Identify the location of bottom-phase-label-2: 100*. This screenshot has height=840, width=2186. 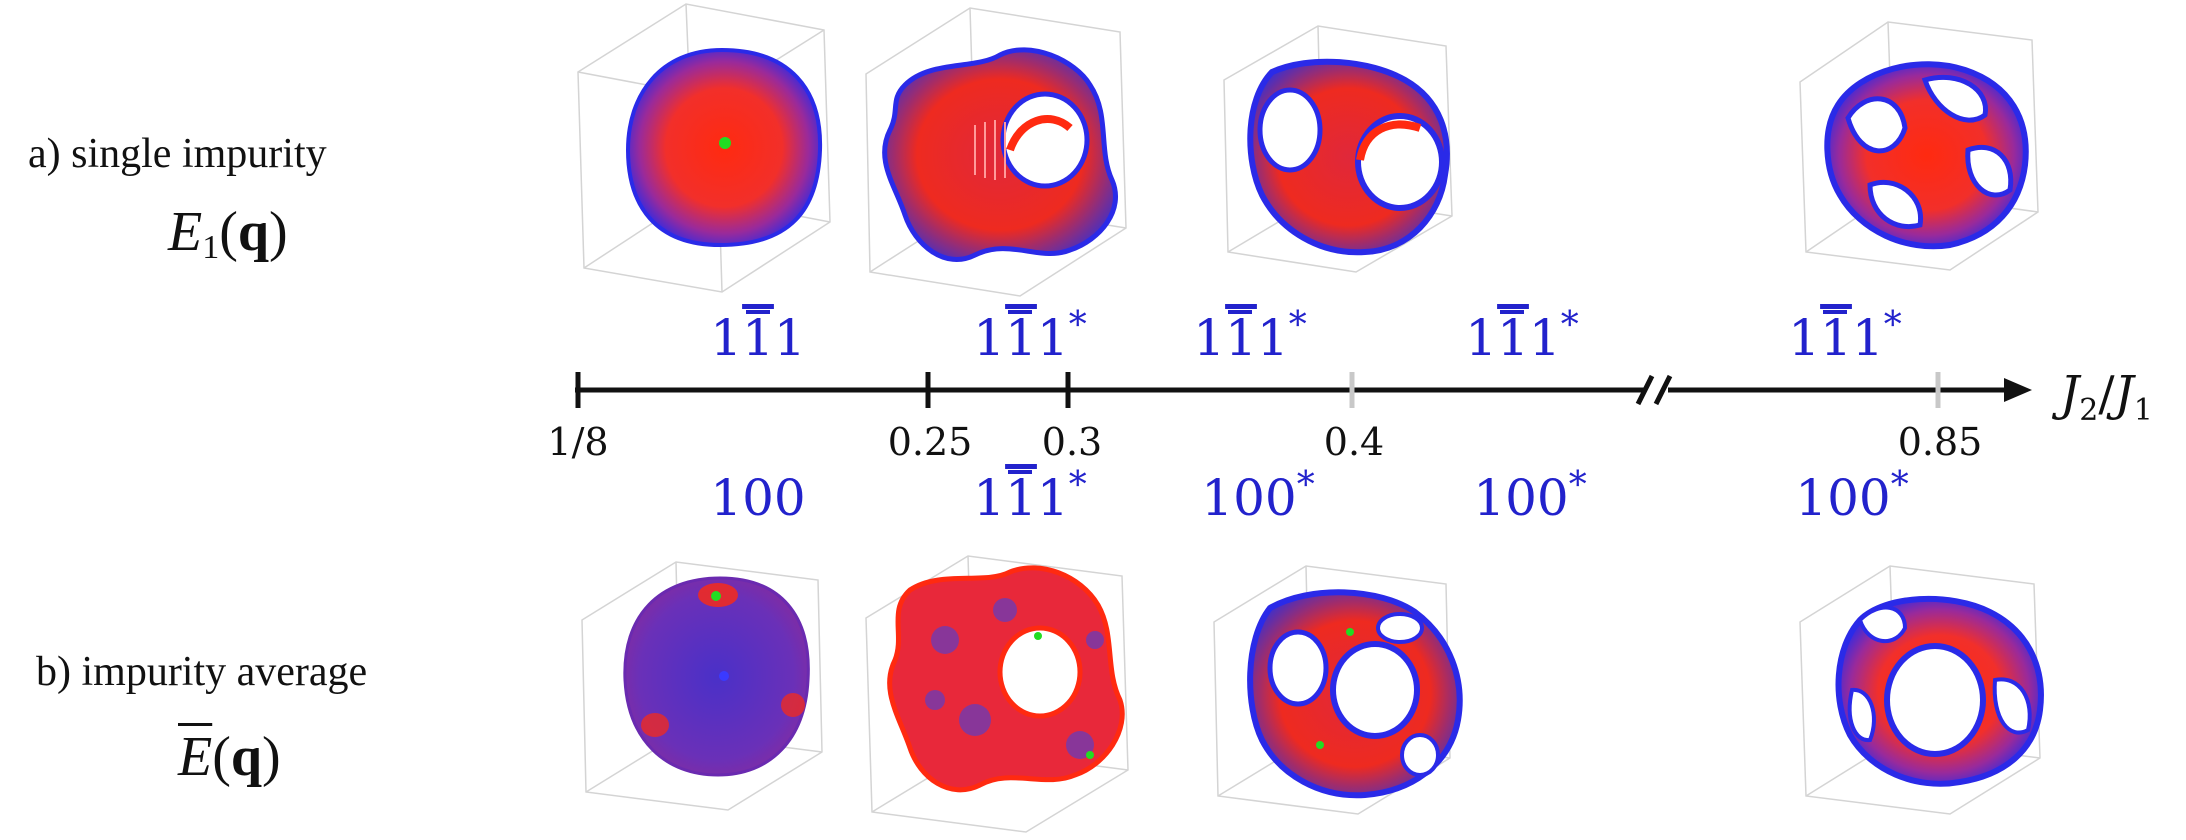
(1257, 496).